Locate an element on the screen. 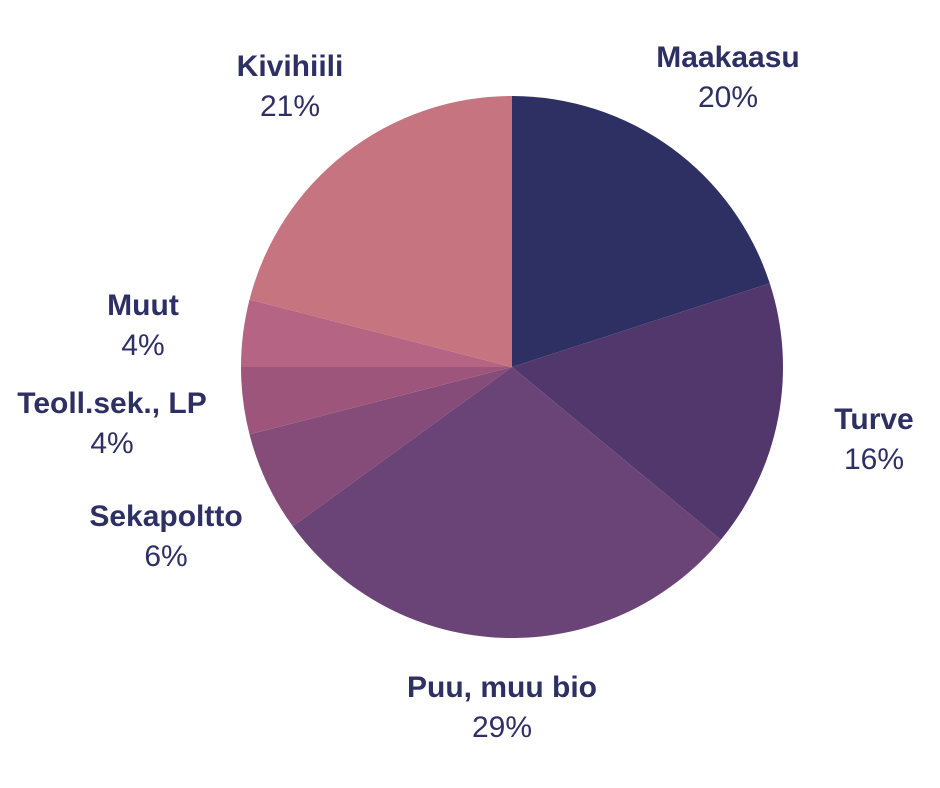 The width and height of the screenshot is (940, 788). slice-name: Puu, muu bio is located at coordinates (502, 687).